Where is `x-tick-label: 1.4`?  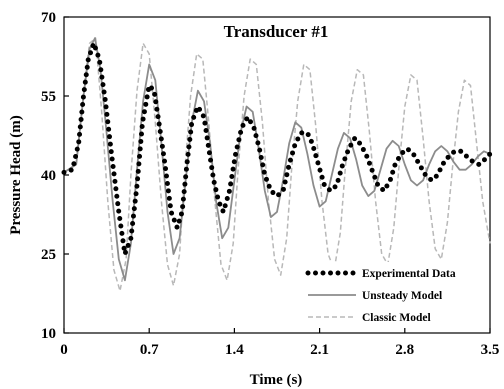 x-tick-label: 1.4 is located at coordinates (234, 350).